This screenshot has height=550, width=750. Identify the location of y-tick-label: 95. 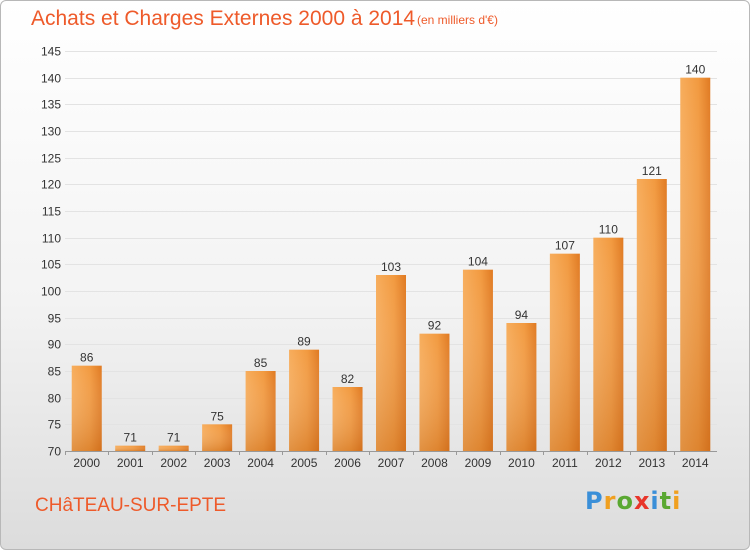
(55, 319).